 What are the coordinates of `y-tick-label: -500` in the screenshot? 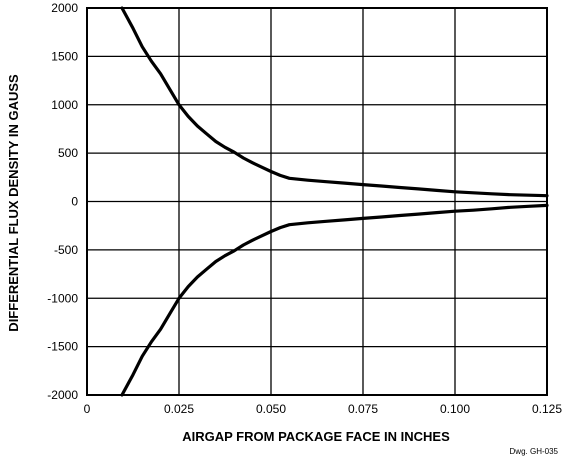 It's located at (66, 250).